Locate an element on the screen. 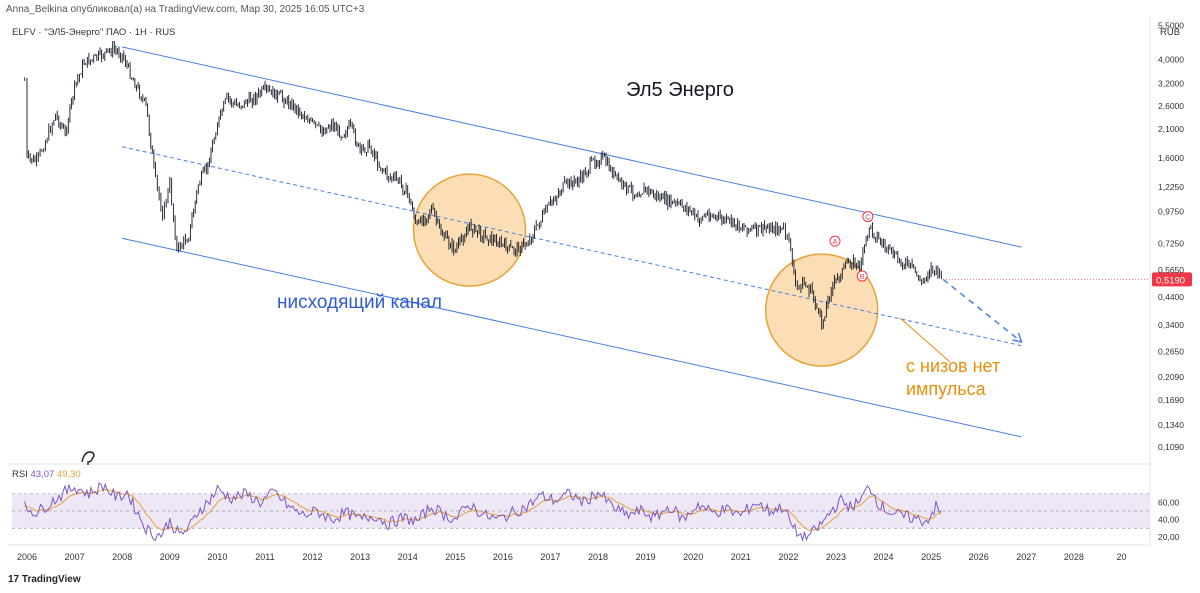 The height and width of the screenshot is (593, 1200). rsi-legend: RSI 43,07 49,30 is located at coordinates (46, 474).